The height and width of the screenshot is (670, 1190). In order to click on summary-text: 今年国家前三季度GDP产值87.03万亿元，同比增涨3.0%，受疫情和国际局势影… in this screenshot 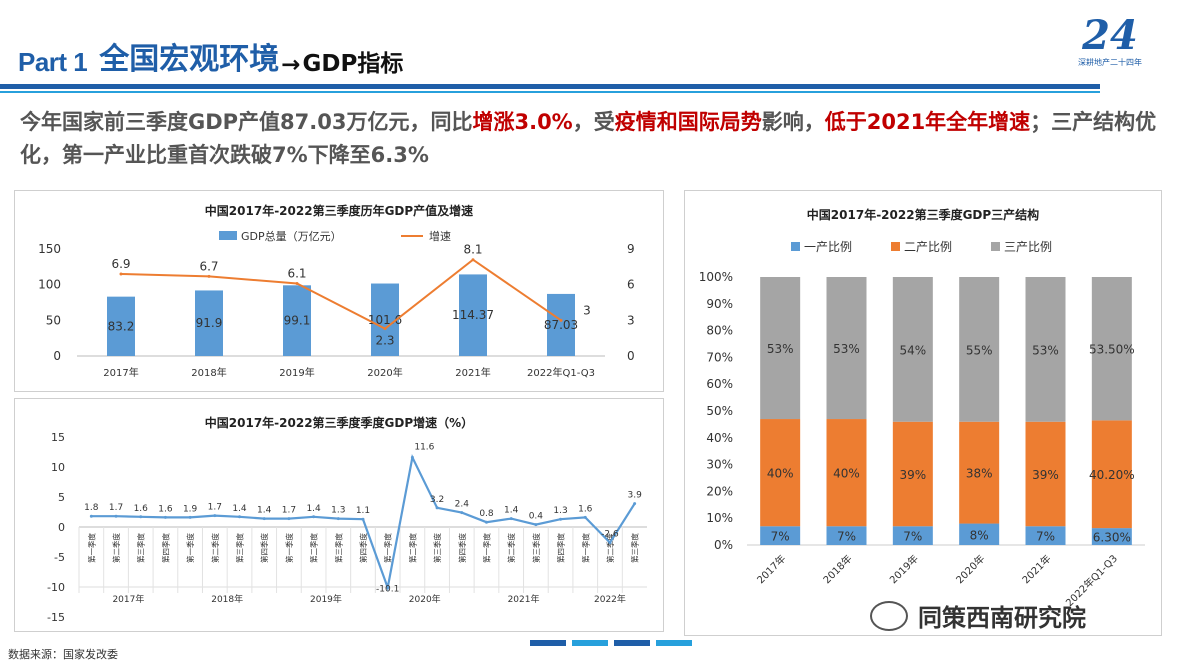, I will do `click(600, 139)`.